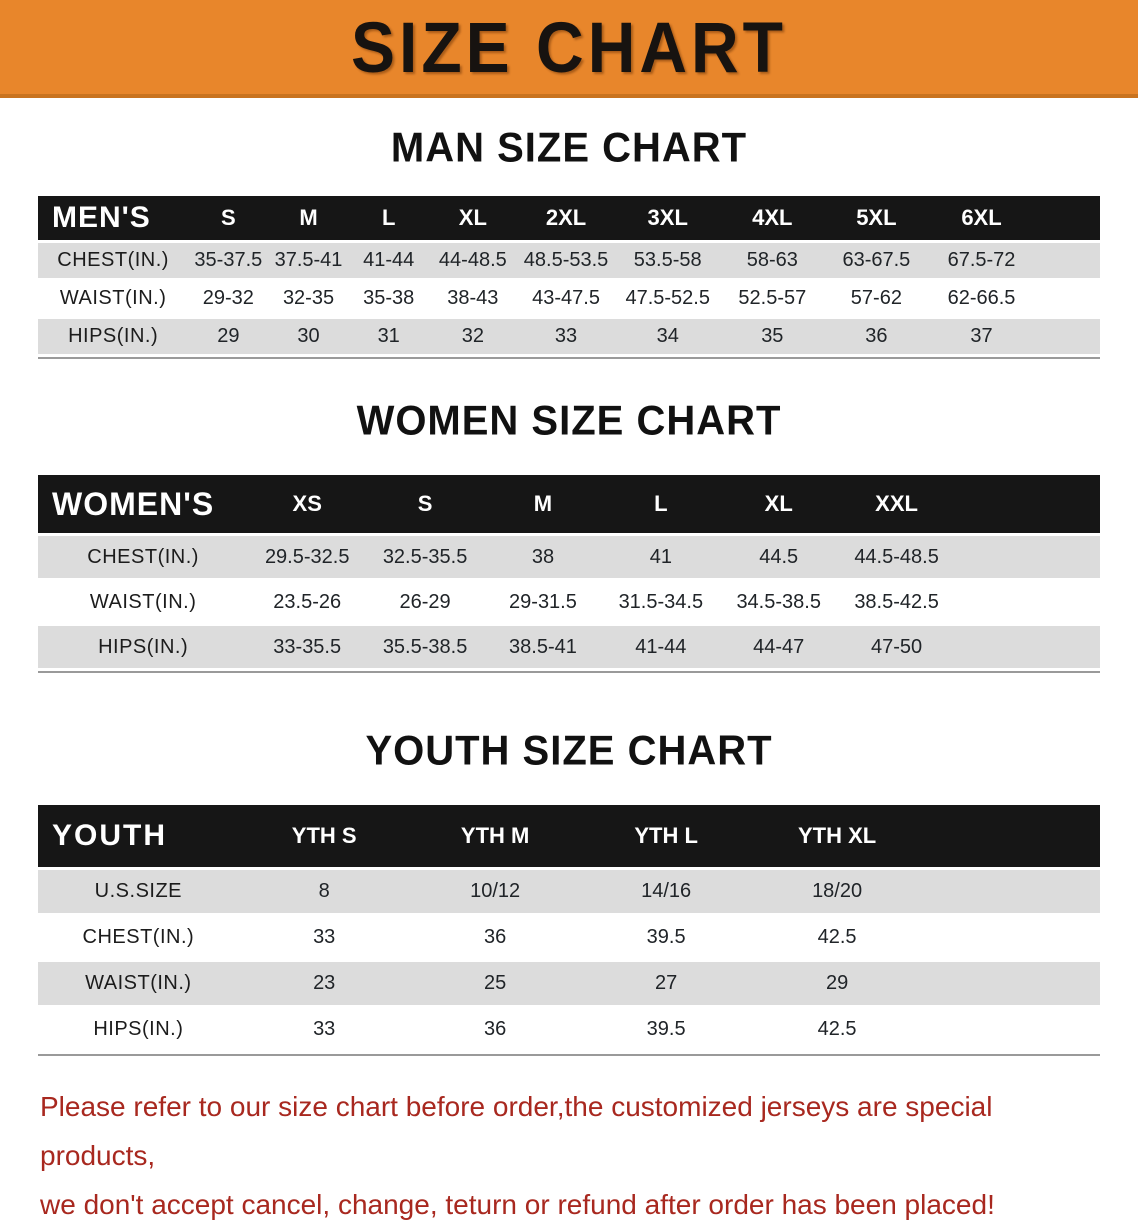  I want to click on table-group-label: MEN'S, so click(113, 218).